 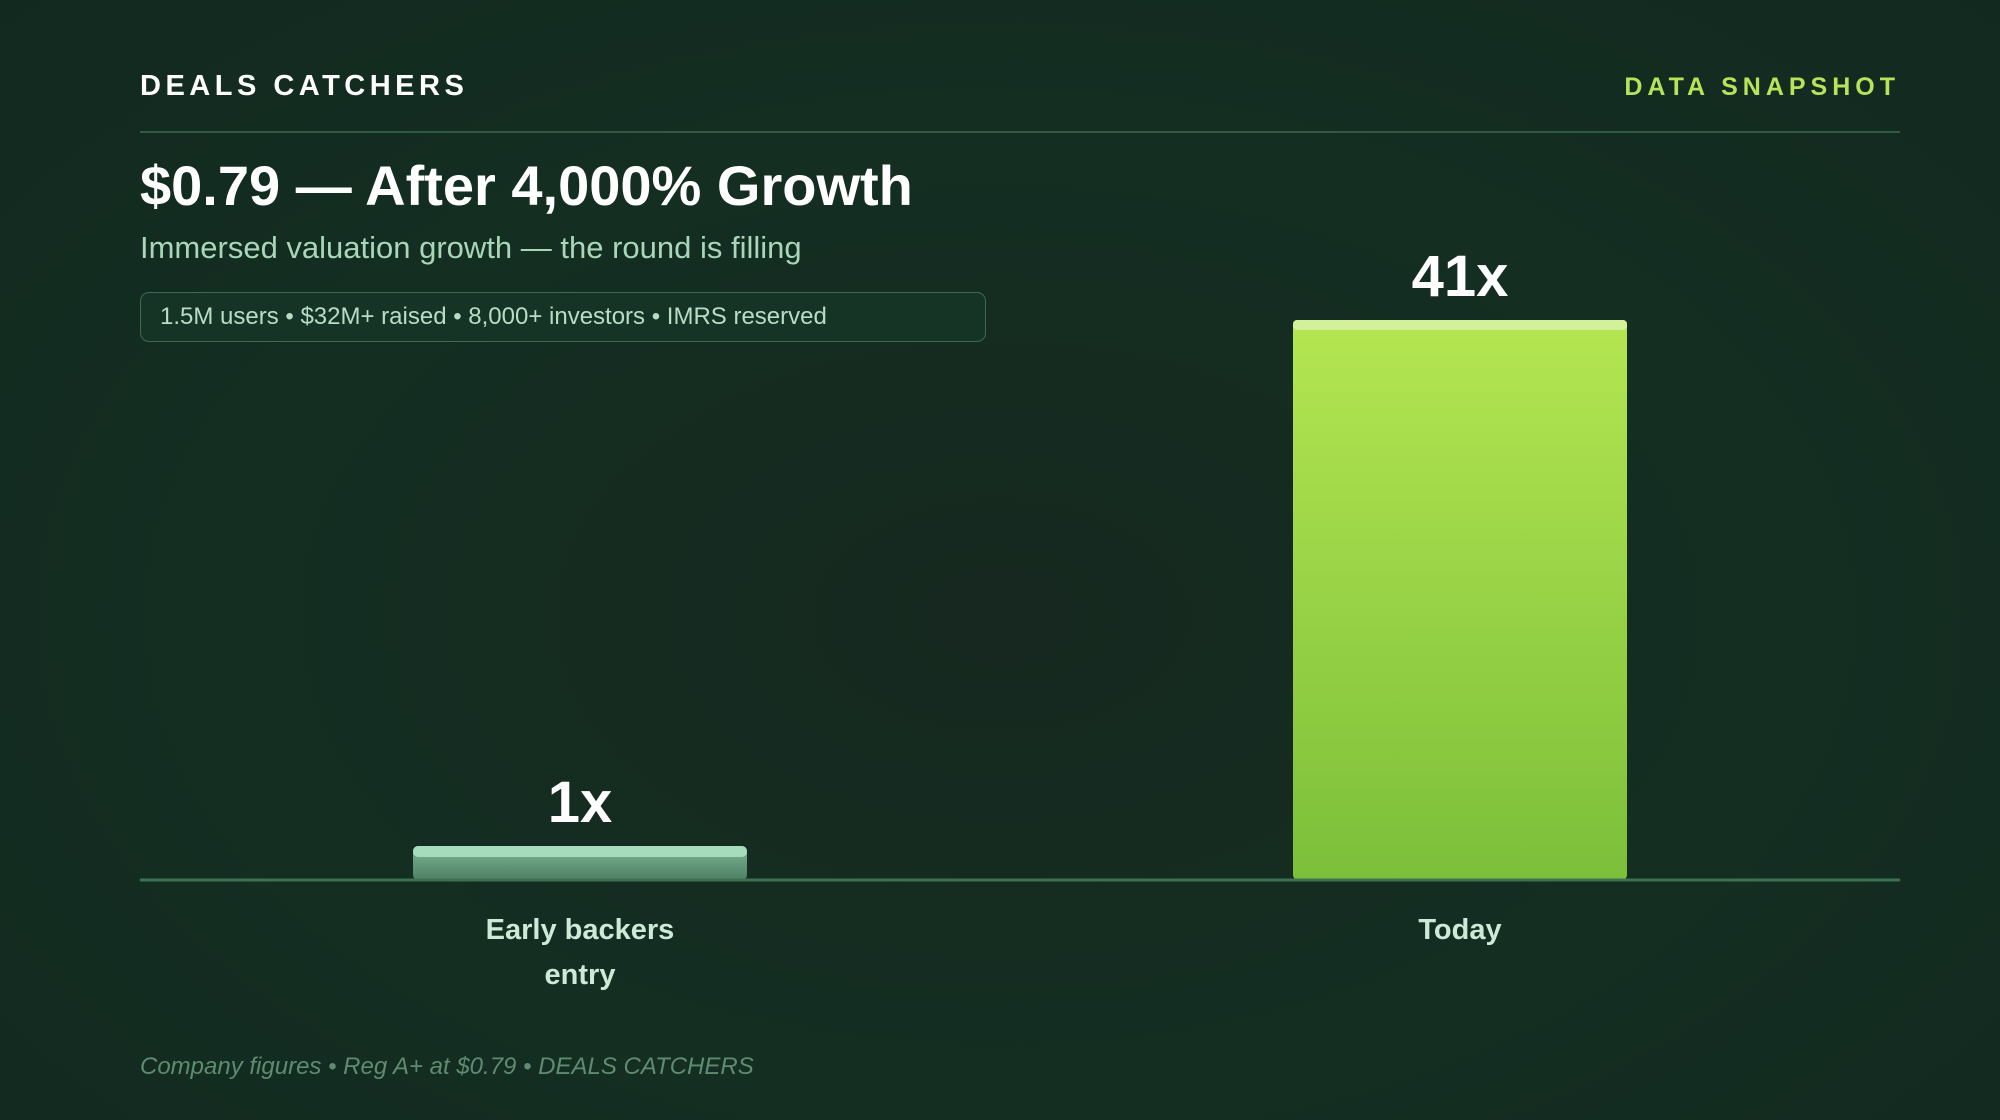 What do you see at coordinates (580, 880) in the screenshot?
I see `bar-group-0: 1x Early backers entry` at bounding box center [580, 880].